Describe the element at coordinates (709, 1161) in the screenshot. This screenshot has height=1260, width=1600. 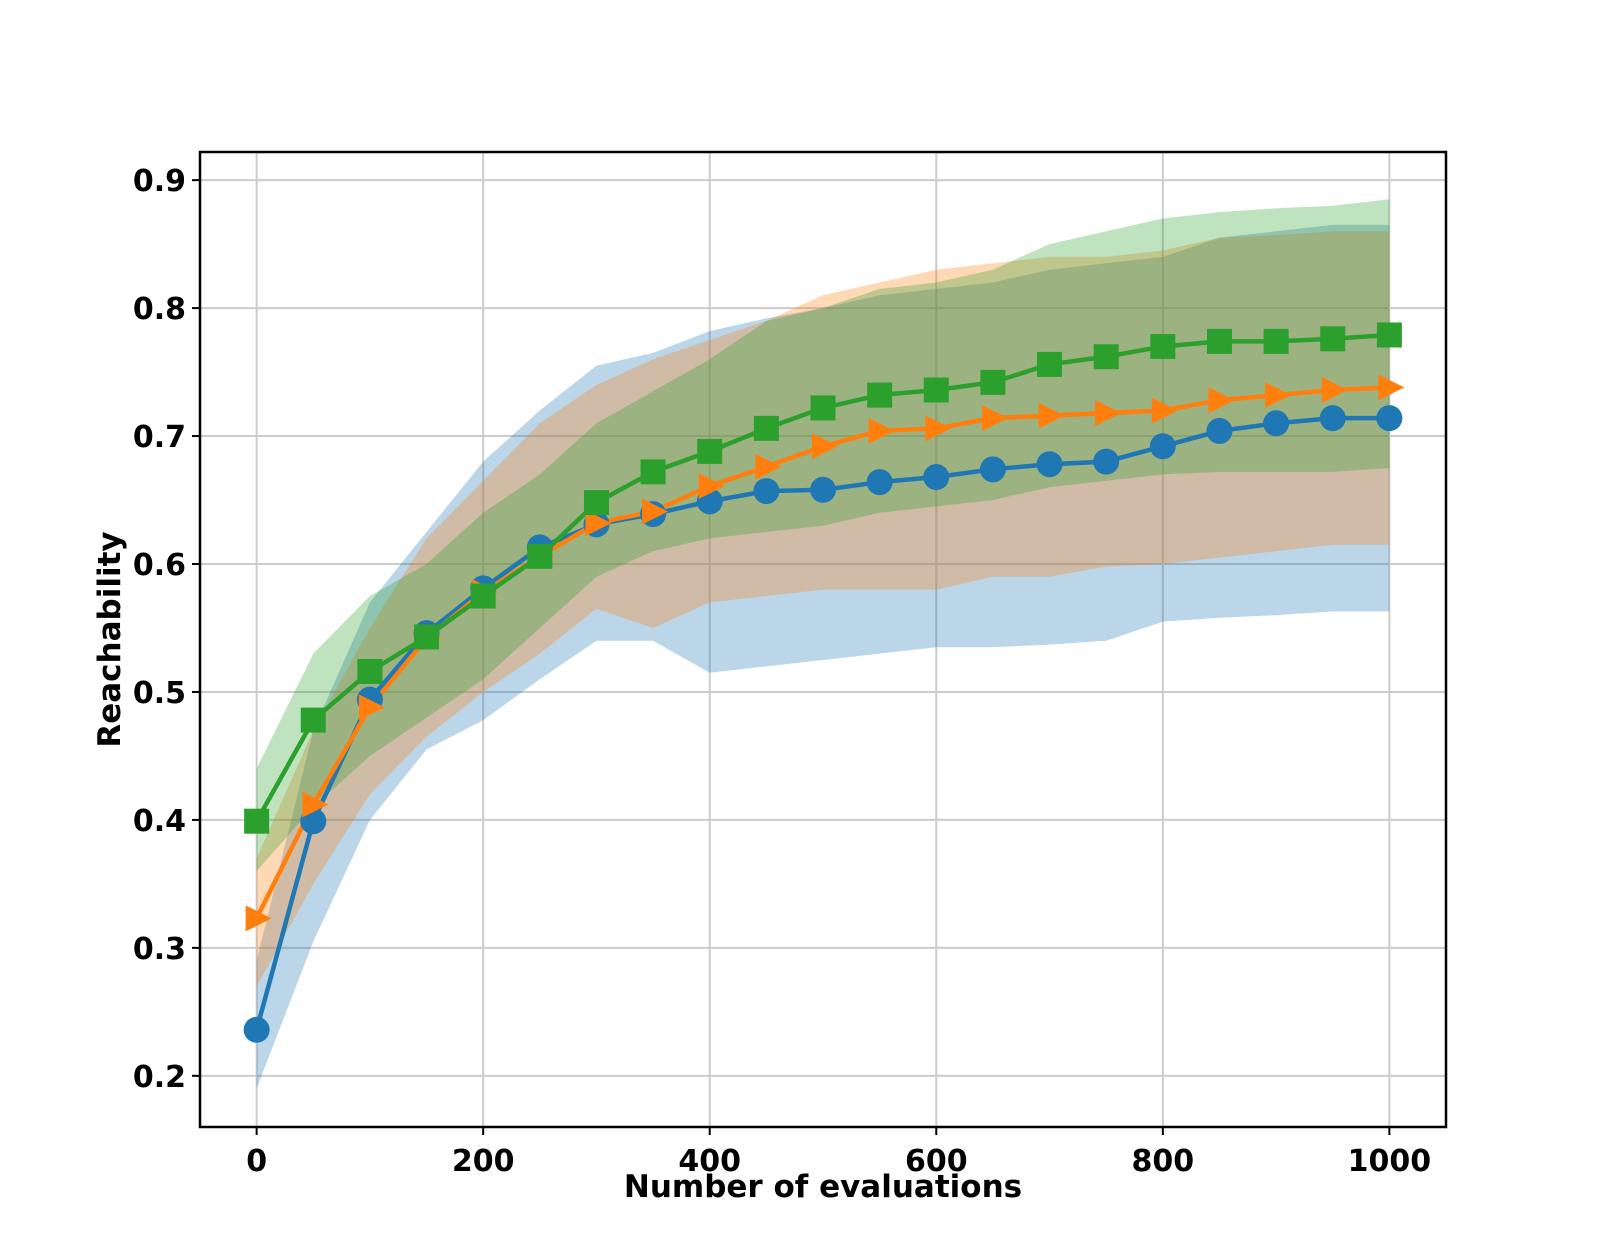
I see `x-tick-label: 400` at that location.